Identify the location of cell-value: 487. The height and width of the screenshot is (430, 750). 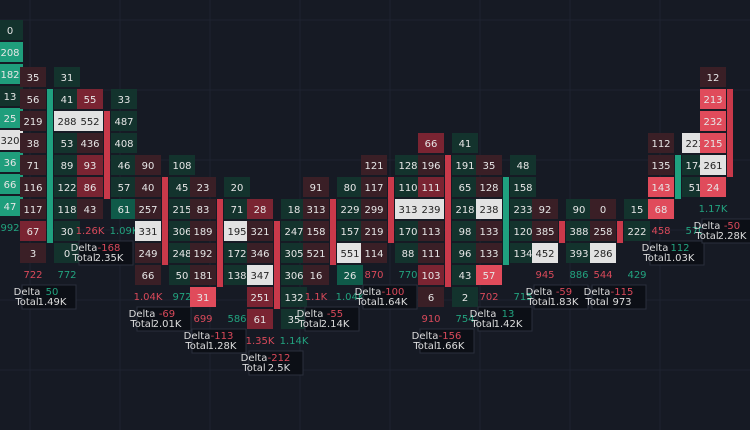
(123, 122).